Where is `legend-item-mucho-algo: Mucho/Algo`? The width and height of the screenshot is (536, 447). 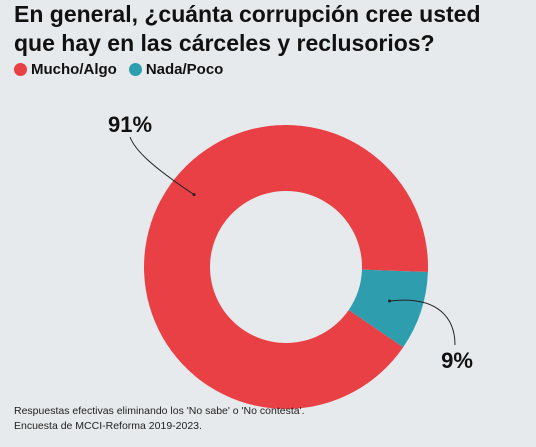
legend-item-mucho-algo: Mucho/Algo is located at coordinates (65, 69).